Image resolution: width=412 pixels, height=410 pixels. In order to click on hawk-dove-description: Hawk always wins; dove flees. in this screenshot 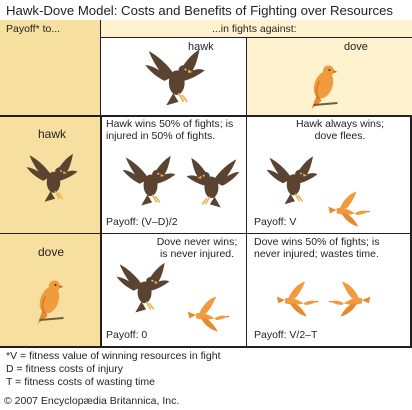, I will do `click(340, 130)`.